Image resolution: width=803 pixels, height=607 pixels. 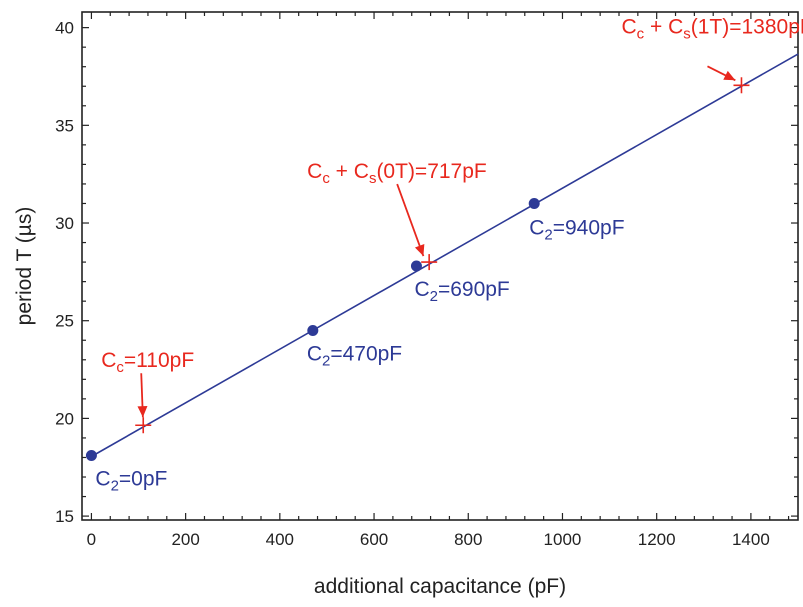 I want to click on derived-point-label: Cc + Cs(1T)=1380pF, so click(x=712, y=28).